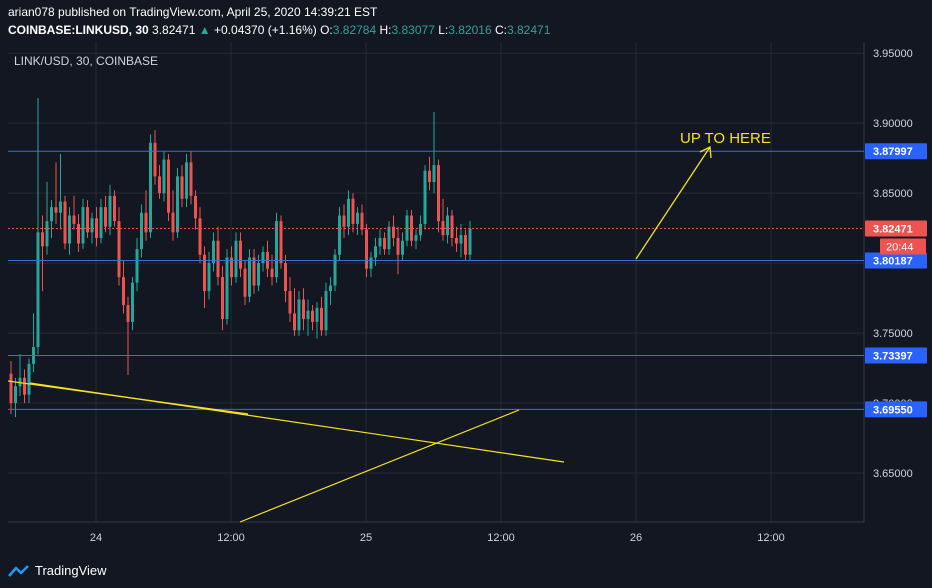  Describe the element at coordinates (18, 570) in the screenshot. I see `tradingview-logo-icon` at that location.